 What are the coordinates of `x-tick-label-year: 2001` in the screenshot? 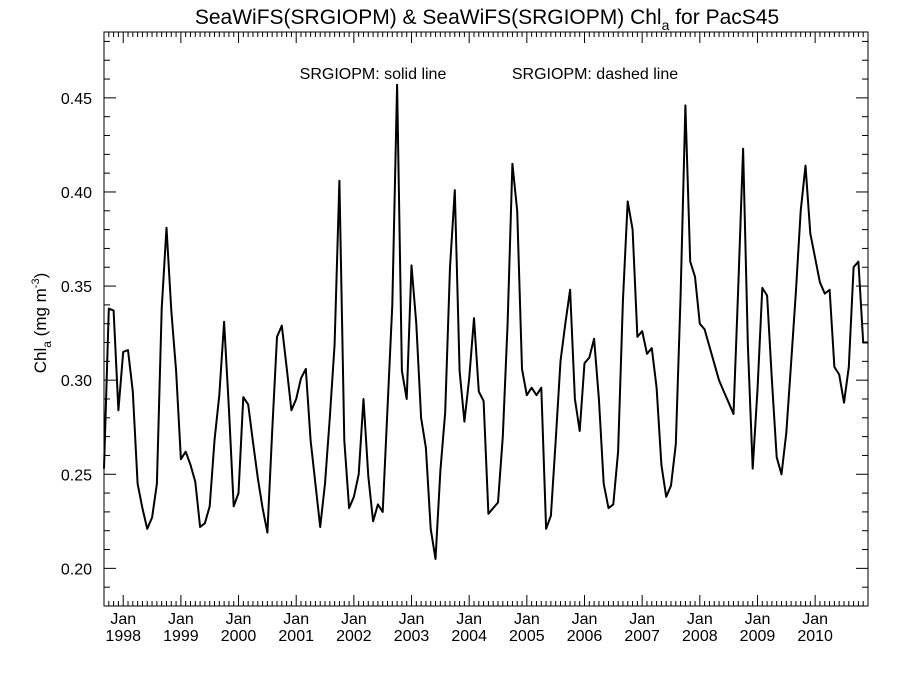 It's located at (296, 636).